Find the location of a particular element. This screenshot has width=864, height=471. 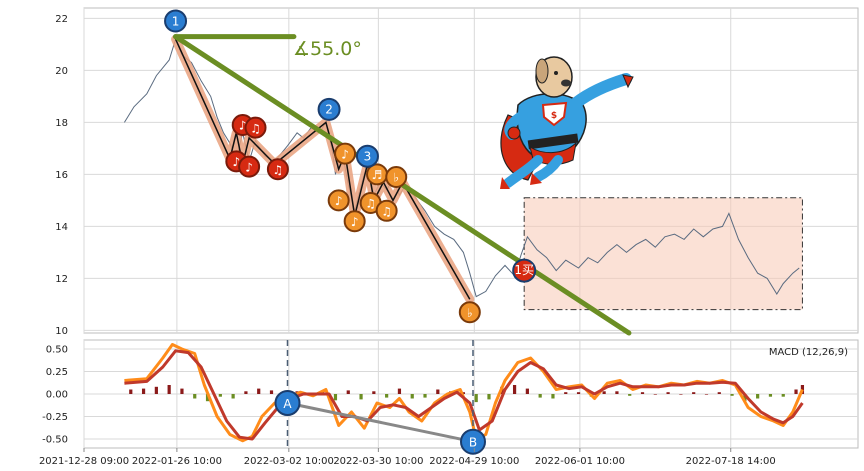

macd-title: MACD (12,26,9) is located at coordinates (808, 352).